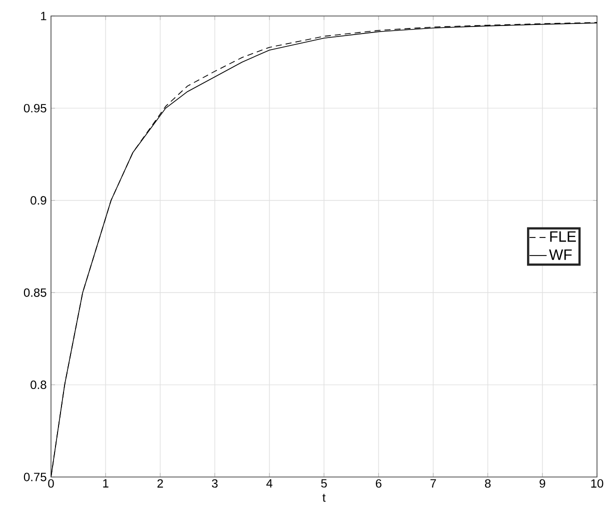 The height and width of the screenshot is (506, 610). Describe the element at coordinates (379, 483) in the screenshot. I see `x-tick-label: 6` at that location.